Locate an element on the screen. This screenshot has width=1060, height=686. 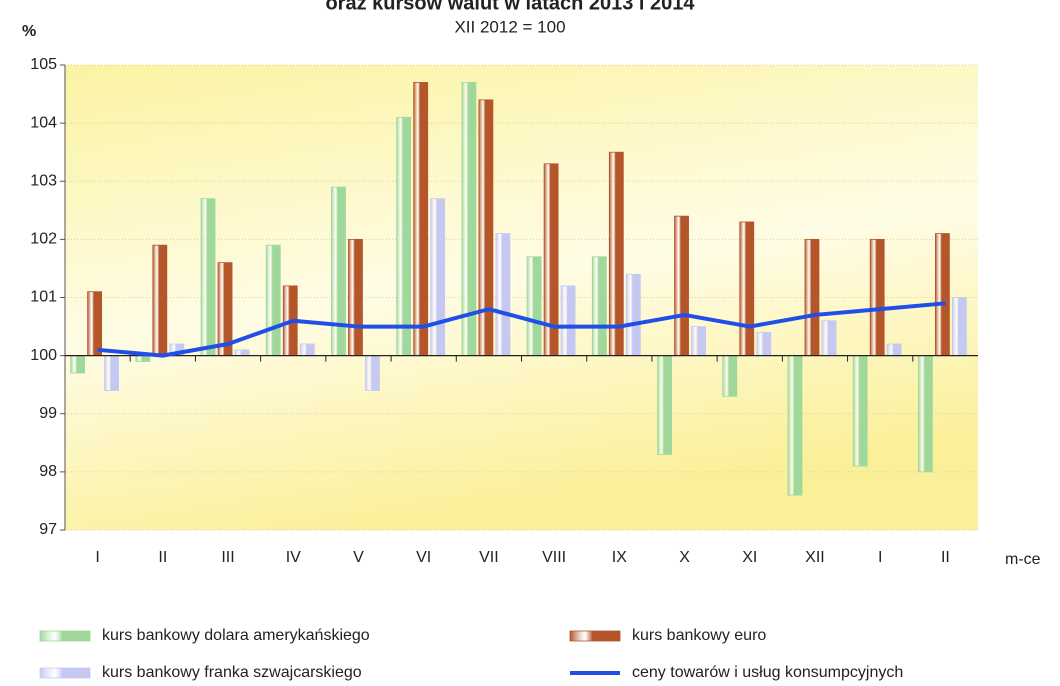
x-tick-label: VIII is located at coordinates (554, 557).